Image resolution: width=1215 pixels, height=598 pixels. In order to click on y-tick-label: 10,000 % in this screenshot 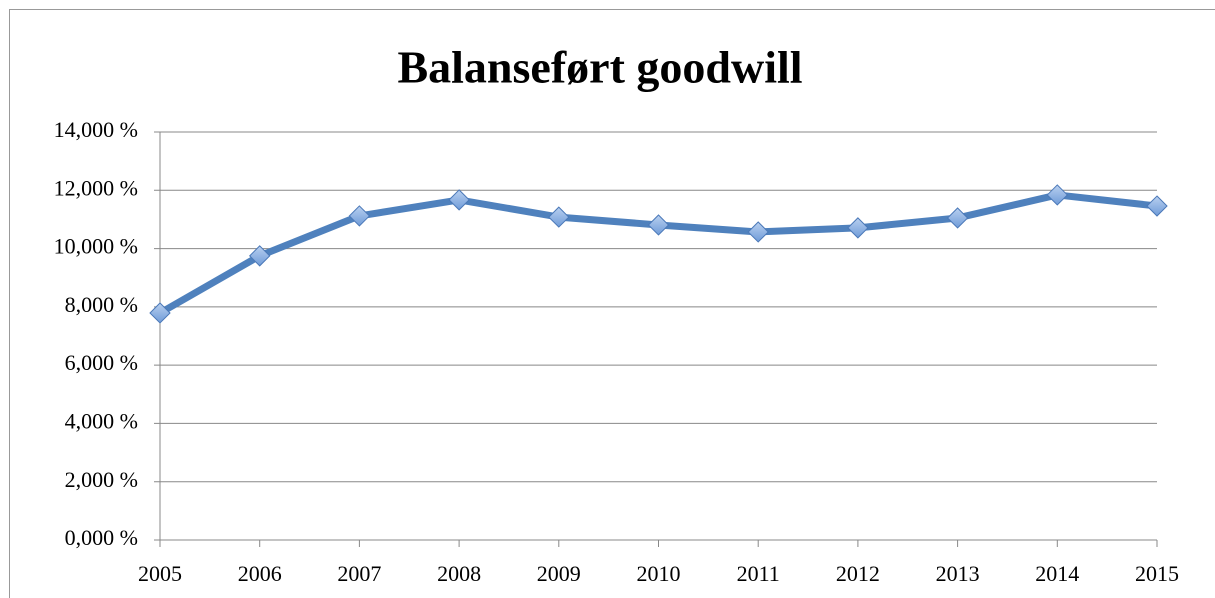, I will do `click(96, 246)`.